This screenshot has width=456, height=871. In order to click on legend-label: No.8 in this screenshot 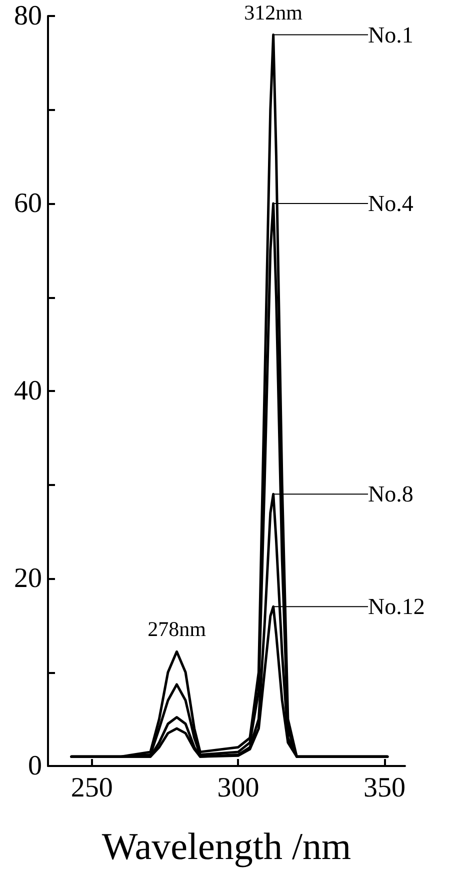, I will do `click(391, 494)`.